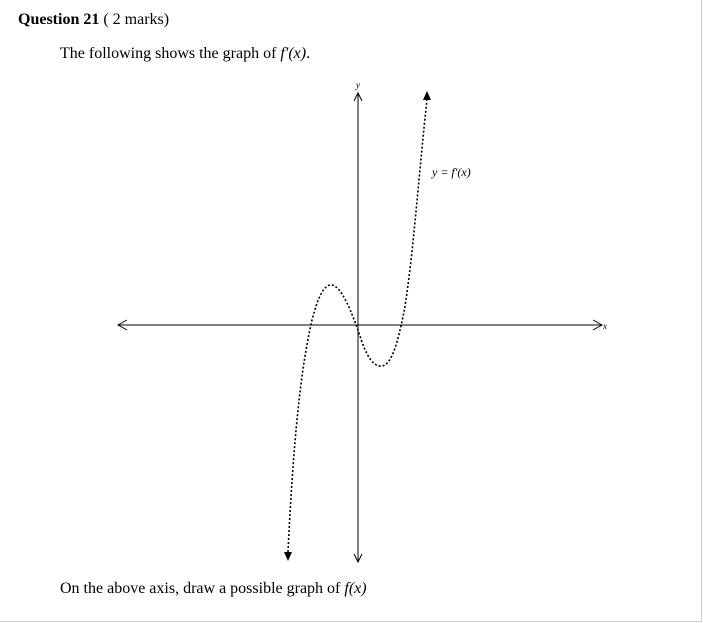 The height and width of the screenshot is (623, 703). What do you see at coordinates (134, 19) in the screenshot?
I see `question-marks: ( 2 marks)` at bounding box center [134, 19].